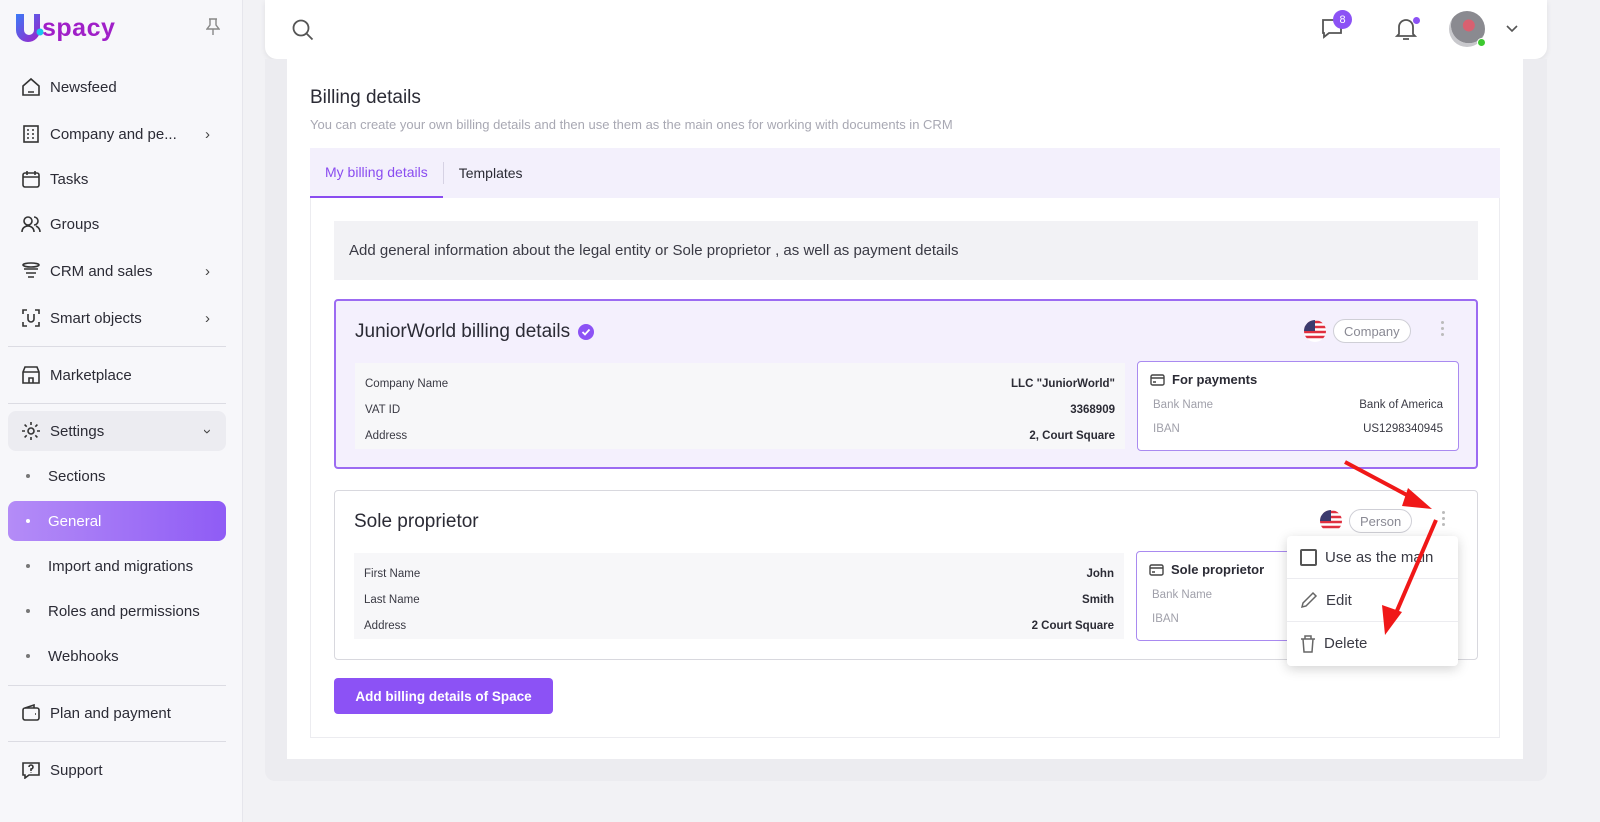 This screenshot has width=1600, height=822. I want to click on card-title: Sole proprietor, so click(416, 521).